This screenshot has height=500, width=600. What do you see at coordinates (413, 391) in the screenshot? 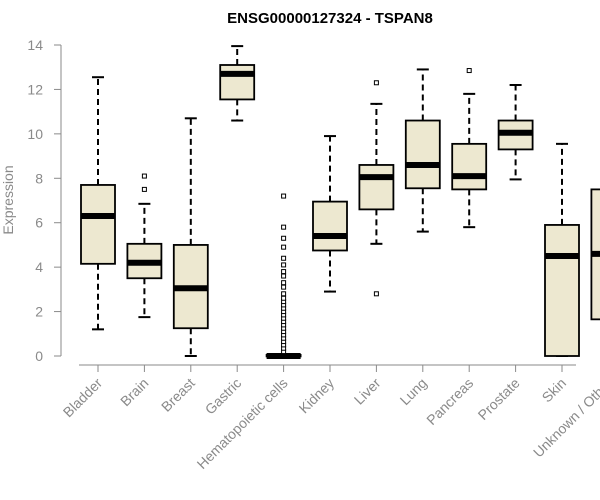
I see `x-tick-label-lung: Lung` at bounding box center [413, 391].